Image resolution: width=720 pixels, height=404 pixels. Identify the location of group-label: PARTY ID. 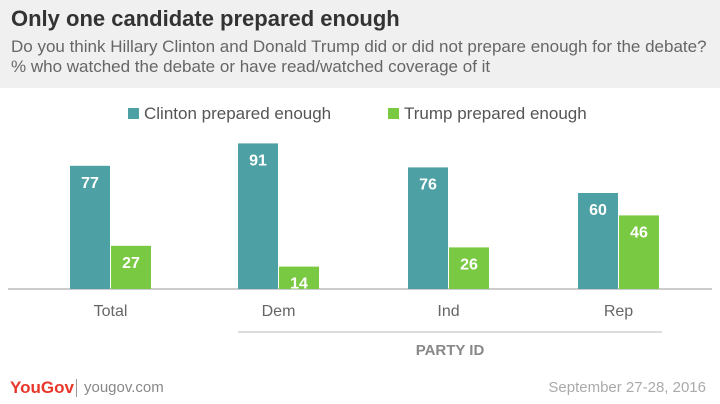
(450, 350).